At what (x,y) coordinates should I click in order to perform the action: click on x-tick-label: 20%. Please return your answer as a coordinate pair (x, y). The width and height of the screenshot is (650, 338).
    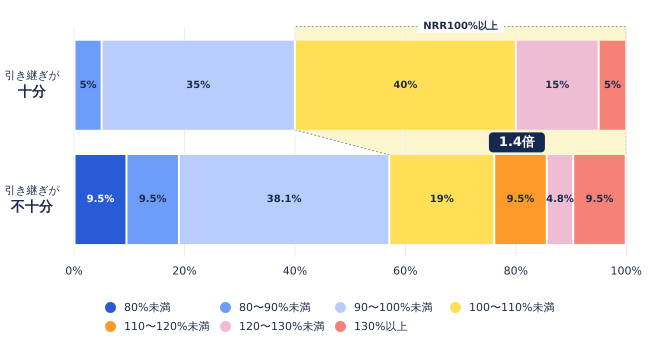
    Looking at the image, I should click on (184, 271).